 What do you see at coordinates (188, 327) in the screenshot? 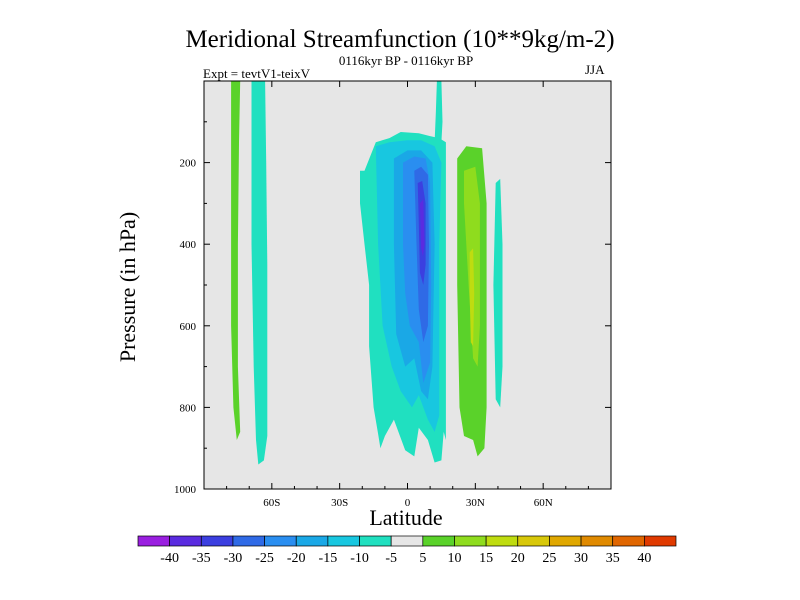
I see `y-tick-label: 600` at bounding box center [188, 327].